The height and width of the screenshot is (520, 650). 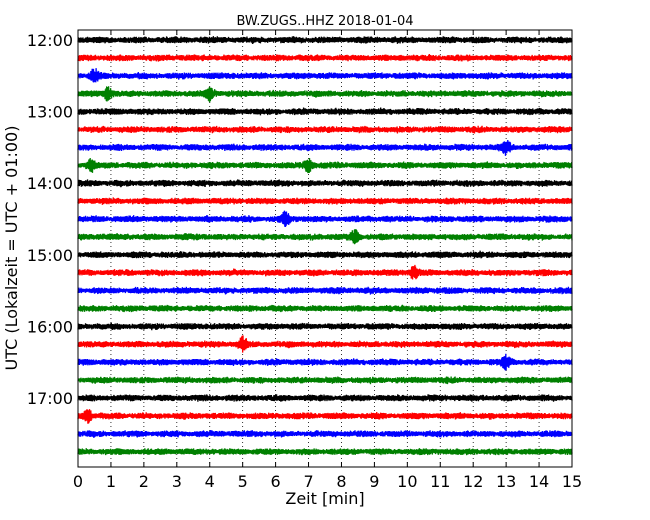 What do you see at coordinates (50, 255) in the screenshot?
I see `y-tick-label: 15:00` at bounding box center [50, 255].